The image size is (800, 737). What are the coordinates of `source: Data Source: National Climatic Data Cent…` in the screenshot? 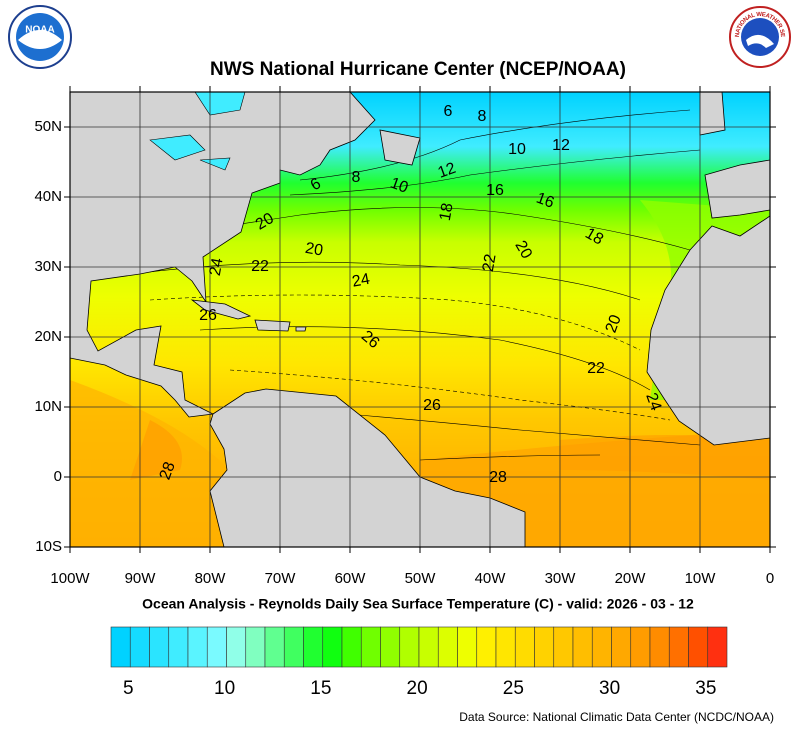 It's located at (616, 717).